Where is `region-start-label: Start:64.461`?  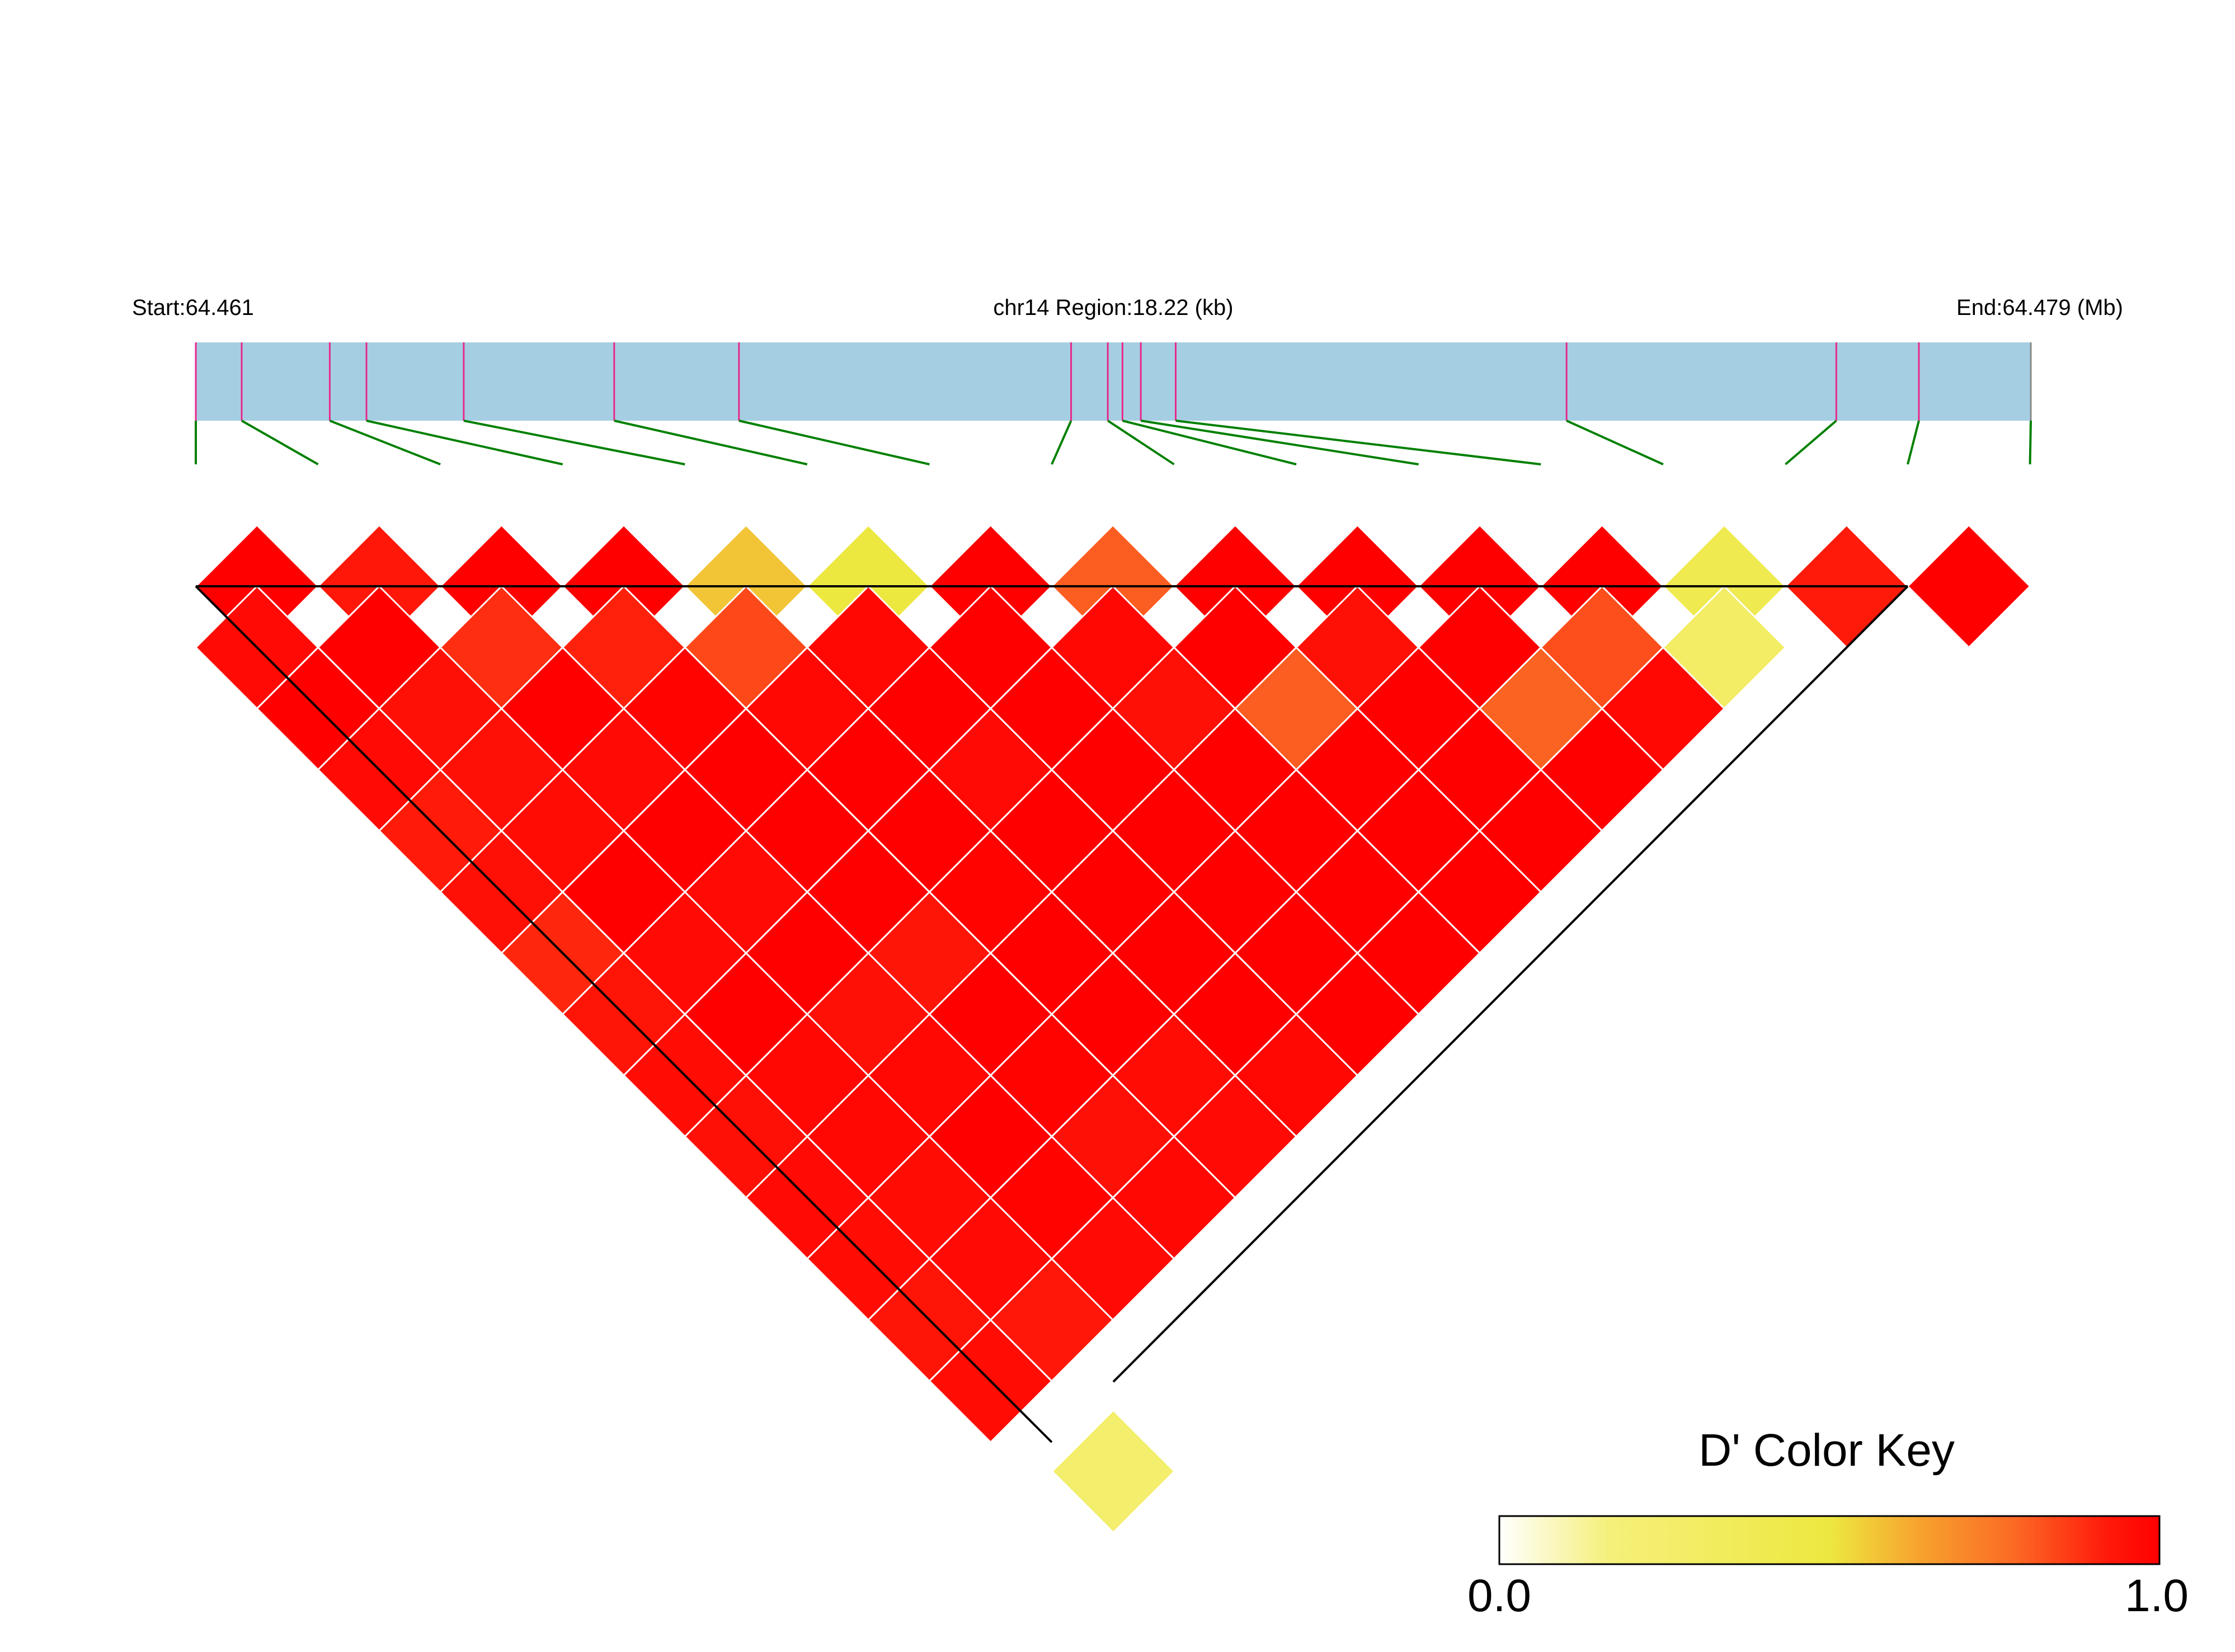
region-start-label: Start:64.461 is located at coordinates (193, 308).